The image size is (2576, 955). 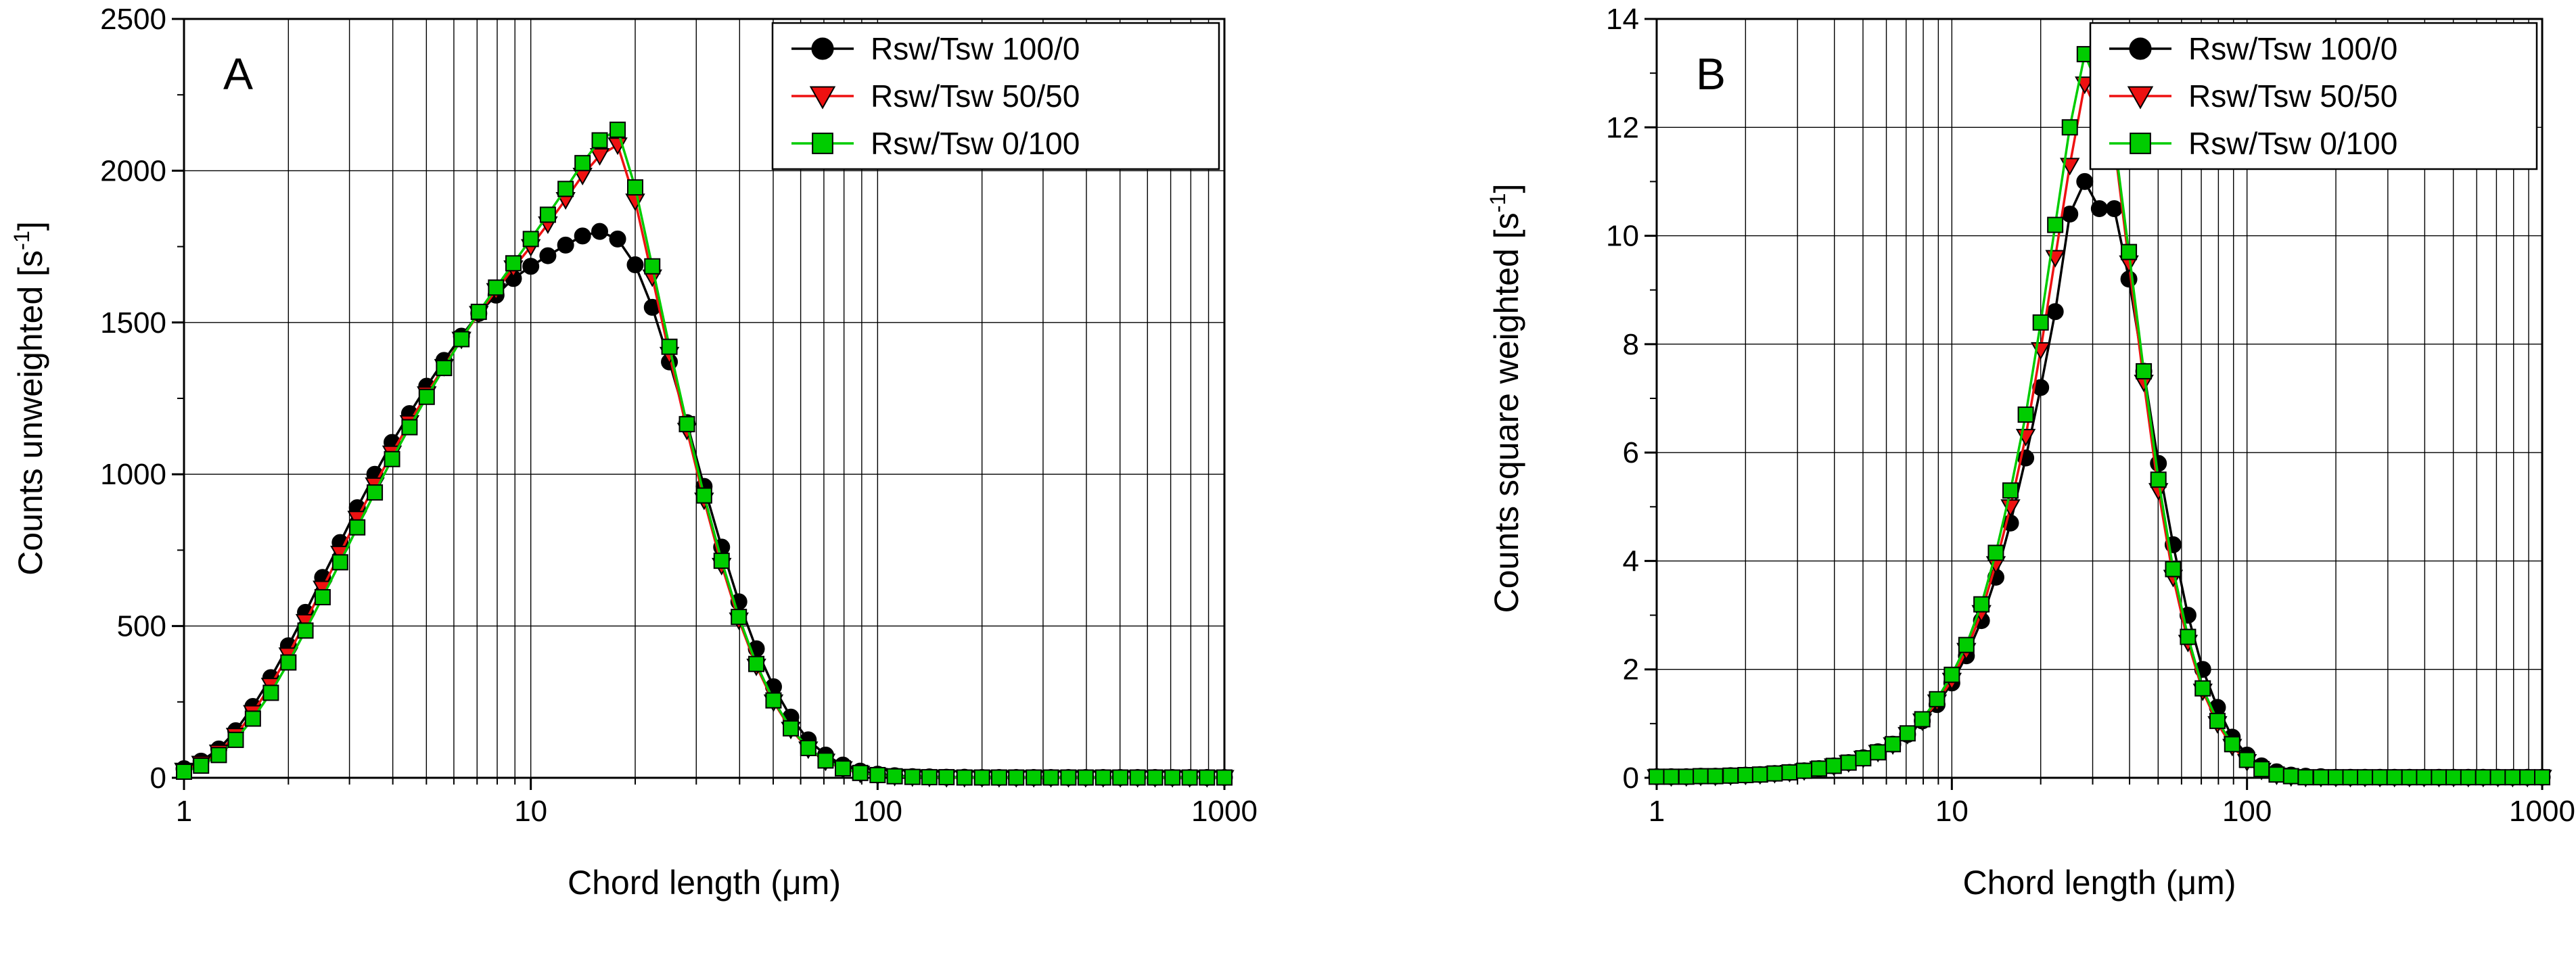 What do you see at coordinates (1631, 453) in the screenshot?
I see `svg-text: 6` at bounding box center [1631, 453].